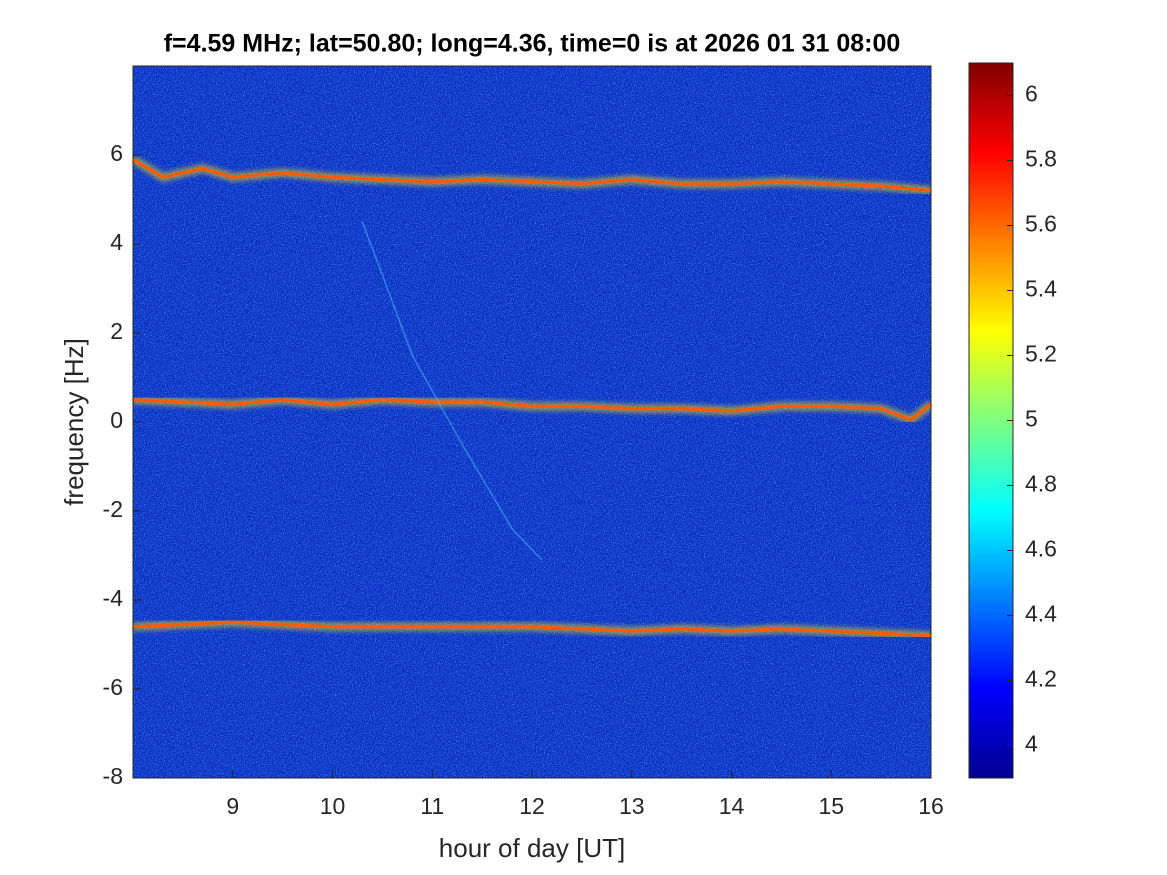  What do you see at coordinates (113, 598) in the screenshot?
I see `y-tick-label: -4` at bounding box center [113, 598].